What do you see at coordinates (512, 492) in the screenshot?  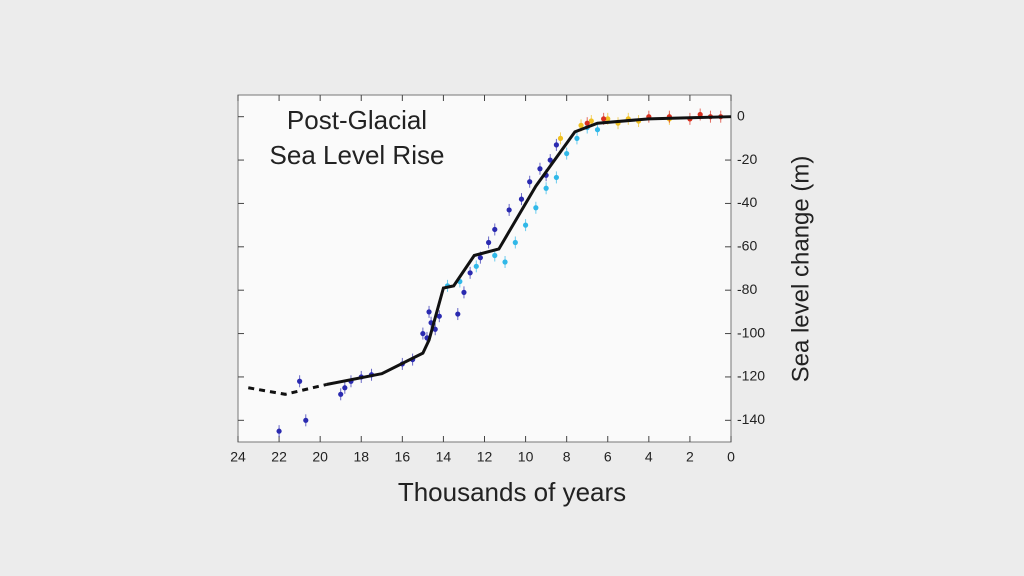 I see `x-axis-label: Thousands of years` at bounding box center [512, 492].